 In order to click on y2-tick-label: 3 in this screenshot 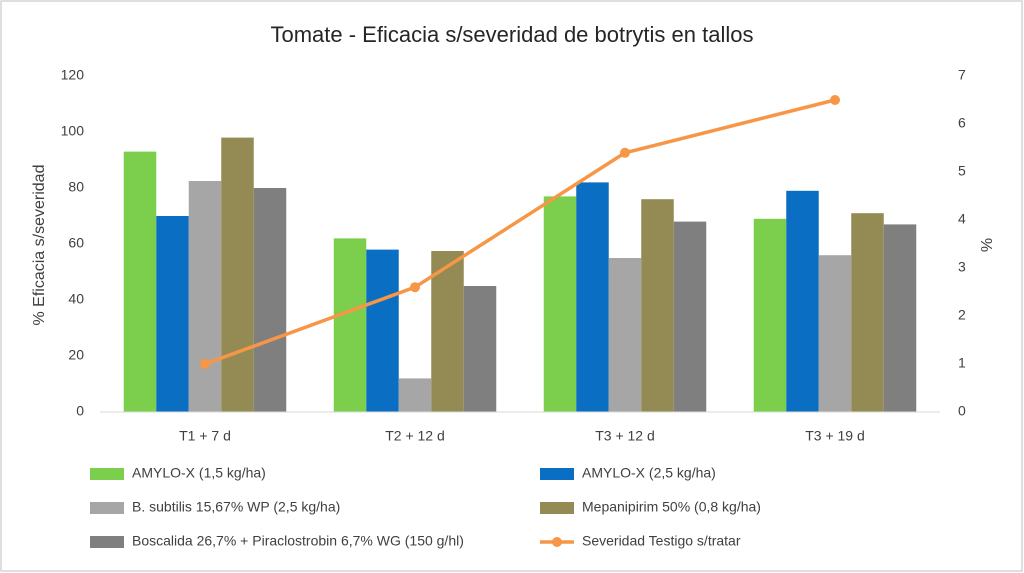, I will do `click(962, 267)`.